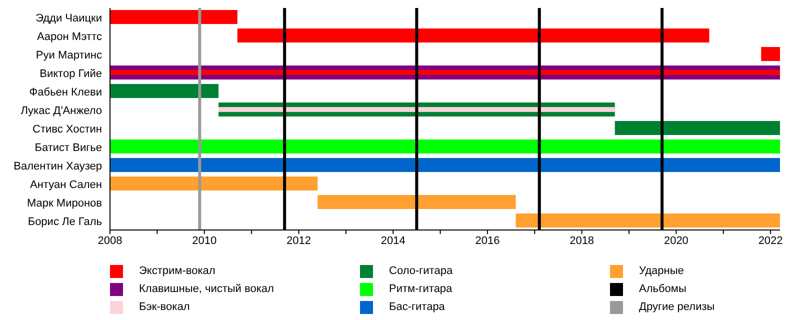 The height and width of the screenshot is (320, 800). What do you see at coordinates (770, 240) in the screenshot?
I see `x-tick-label: 2022` at bounding box center [770, 240].